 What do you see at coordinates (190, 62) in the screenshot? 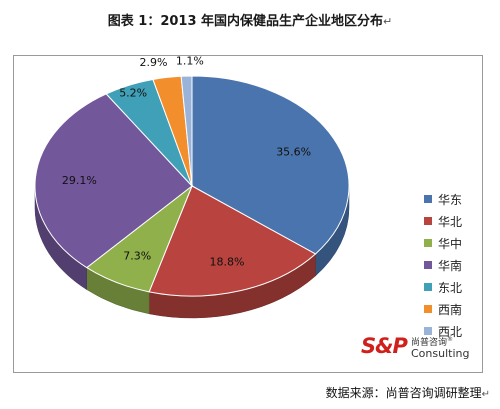
I see `data-label-西北: 1.1%` at bounding box center [190, 62].